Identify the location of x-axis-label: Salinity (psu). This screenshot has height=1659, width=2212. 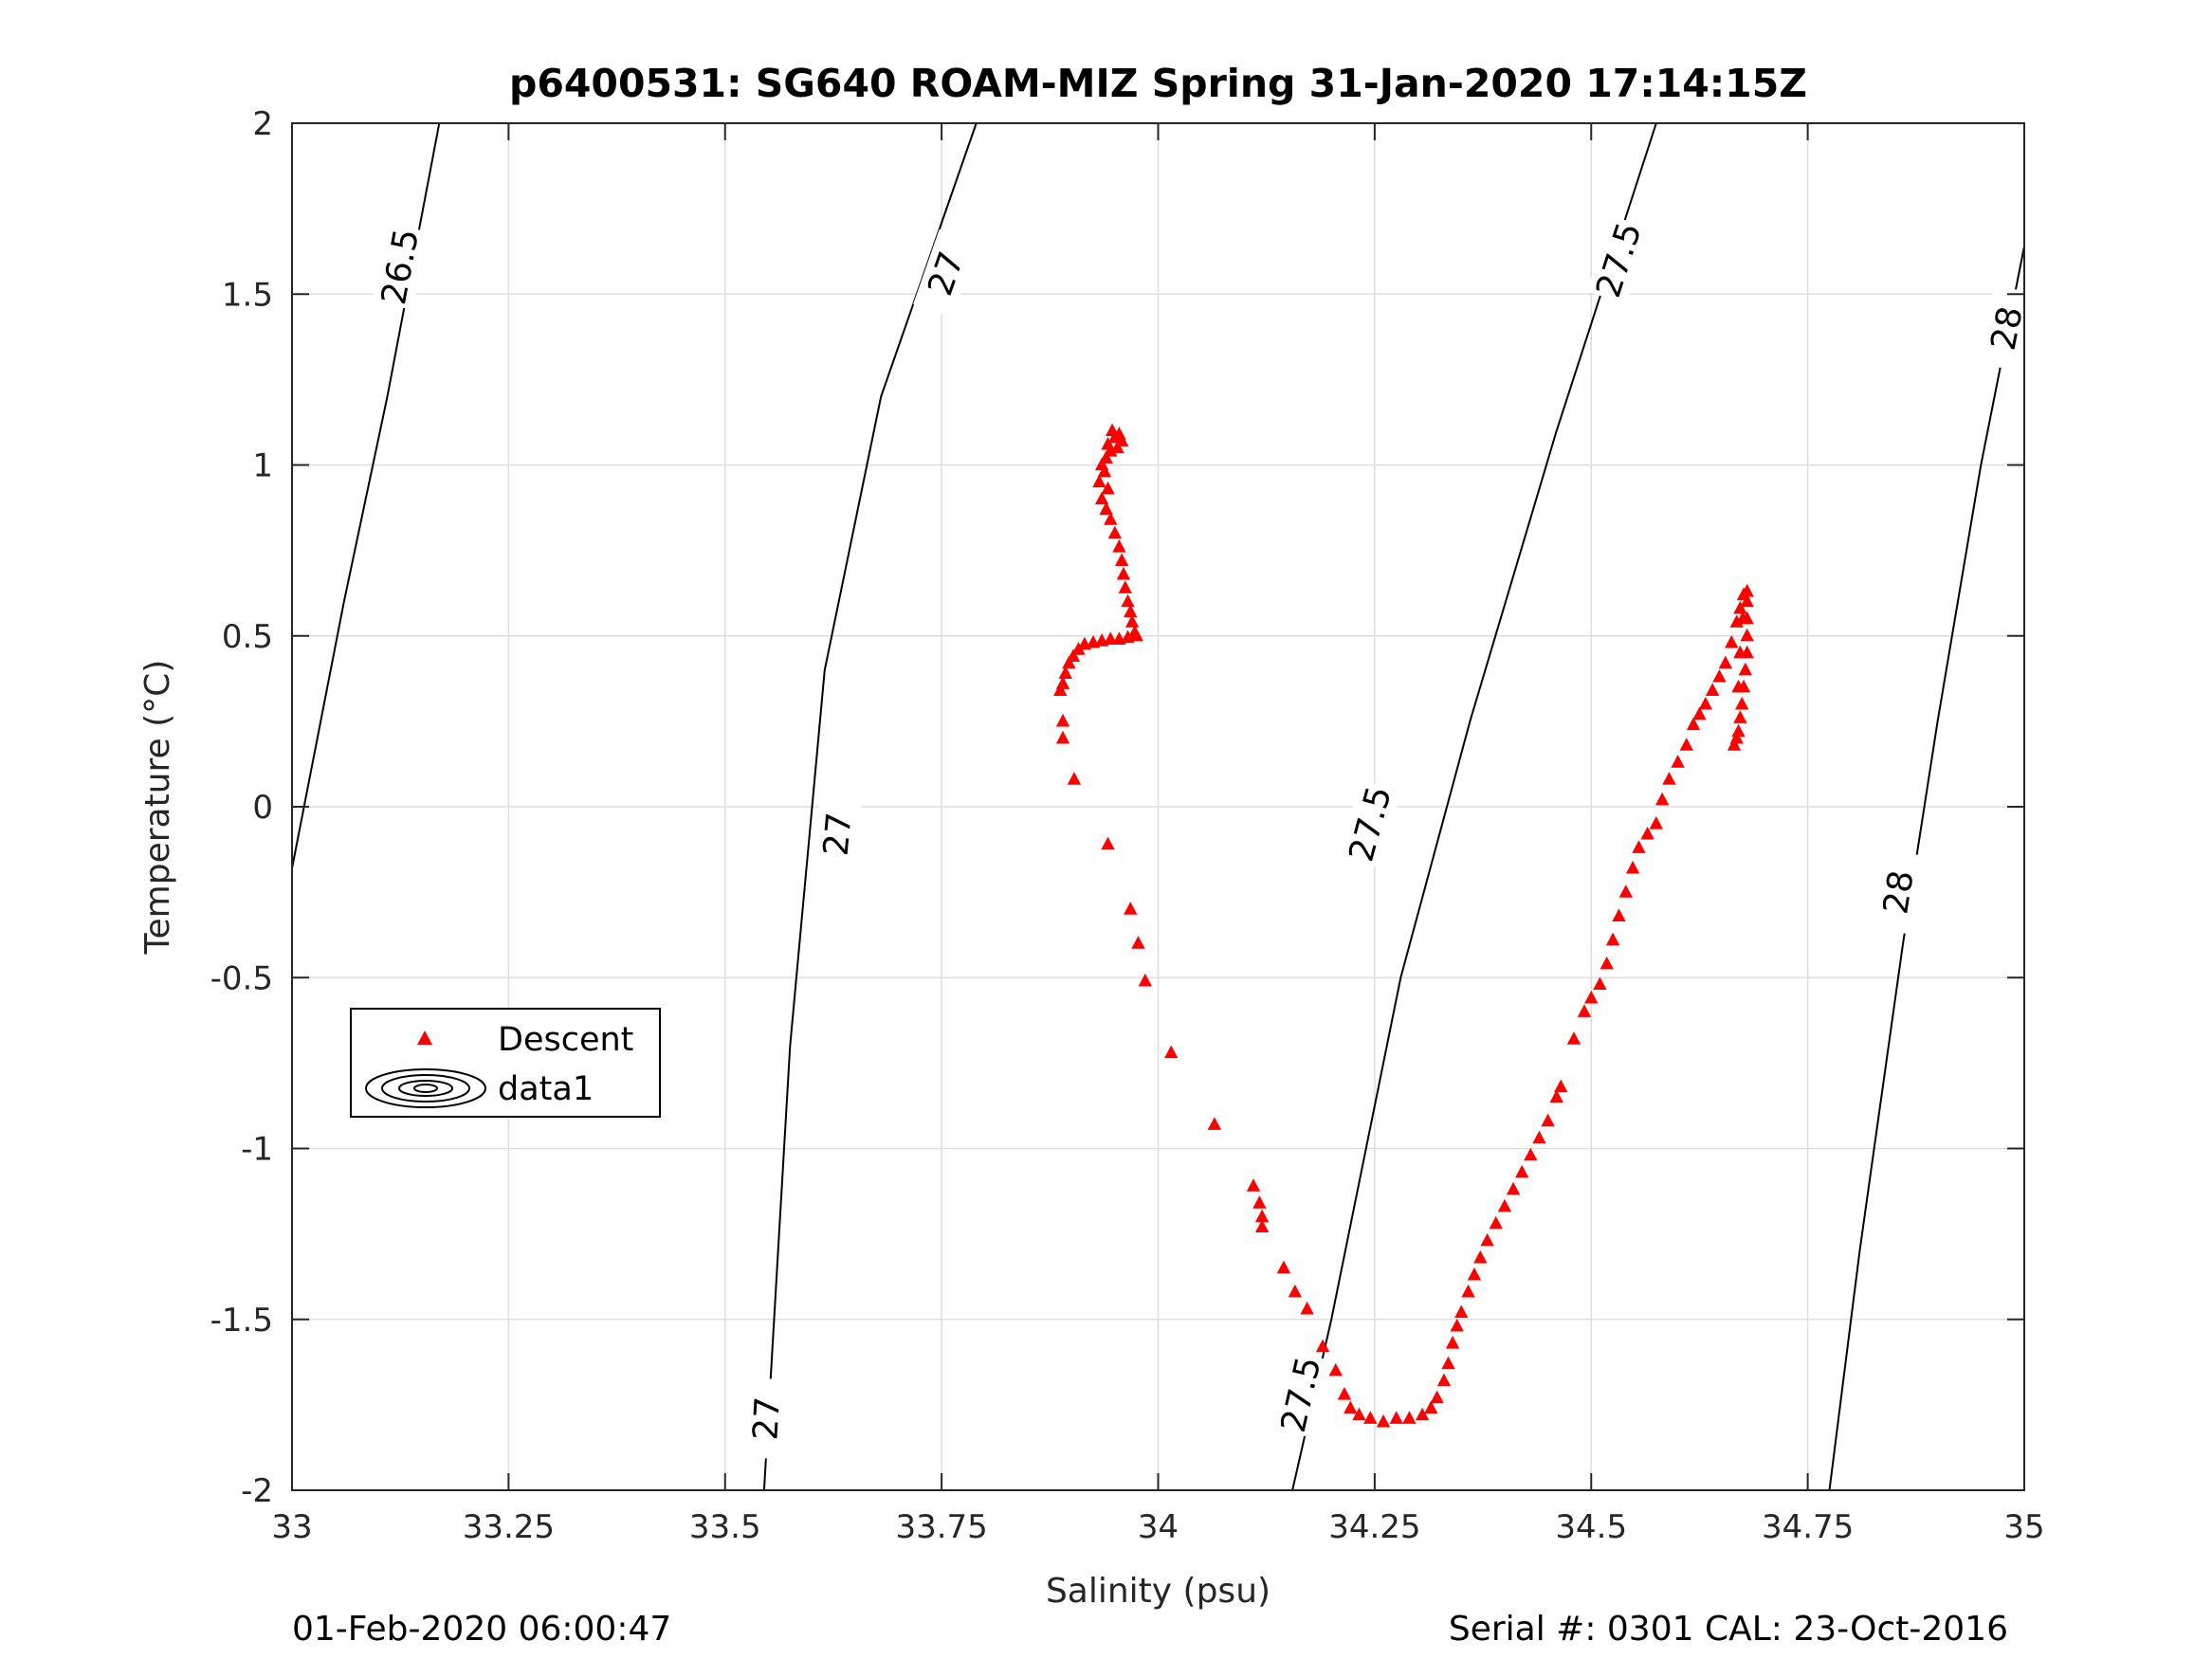
(1158, 1591).